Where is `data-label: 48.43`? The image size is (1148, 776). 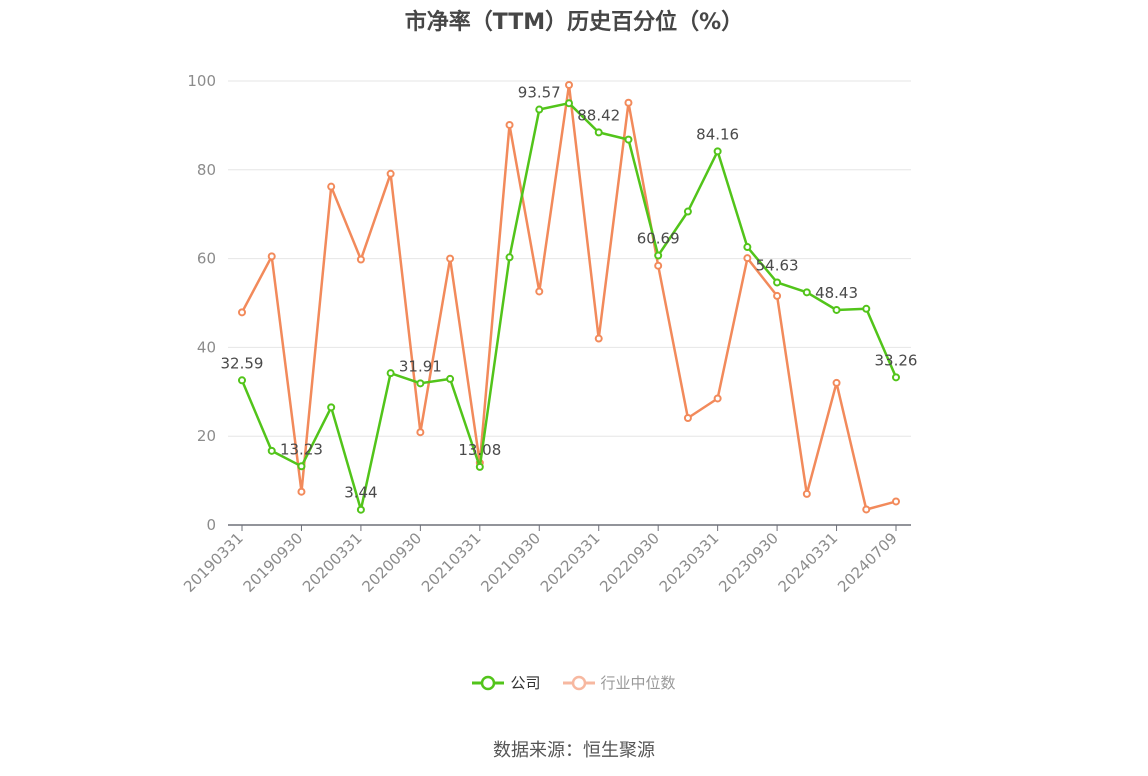 data-label: 48.43 is located at coordinates (836, 293).